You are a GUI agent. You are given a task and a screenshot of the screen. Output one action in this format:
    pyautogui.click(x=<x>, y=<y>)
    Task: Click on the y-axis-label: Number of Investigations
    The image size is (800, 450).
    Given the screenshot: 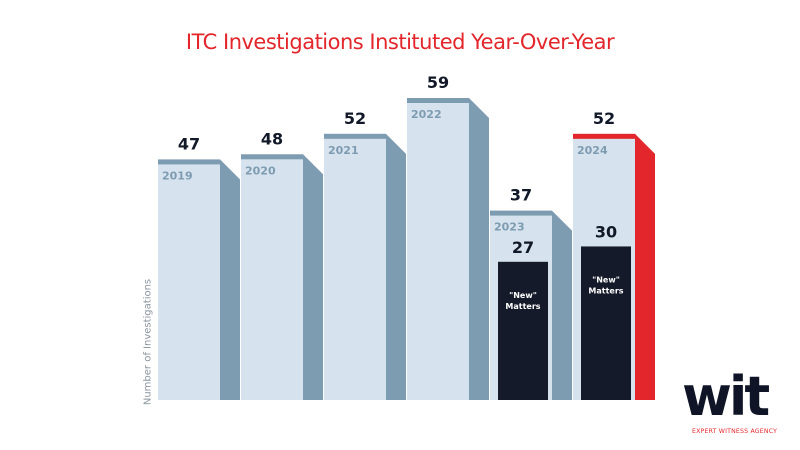 What is the action you would take?
    pyautogui.click(x=148, y=342)
    